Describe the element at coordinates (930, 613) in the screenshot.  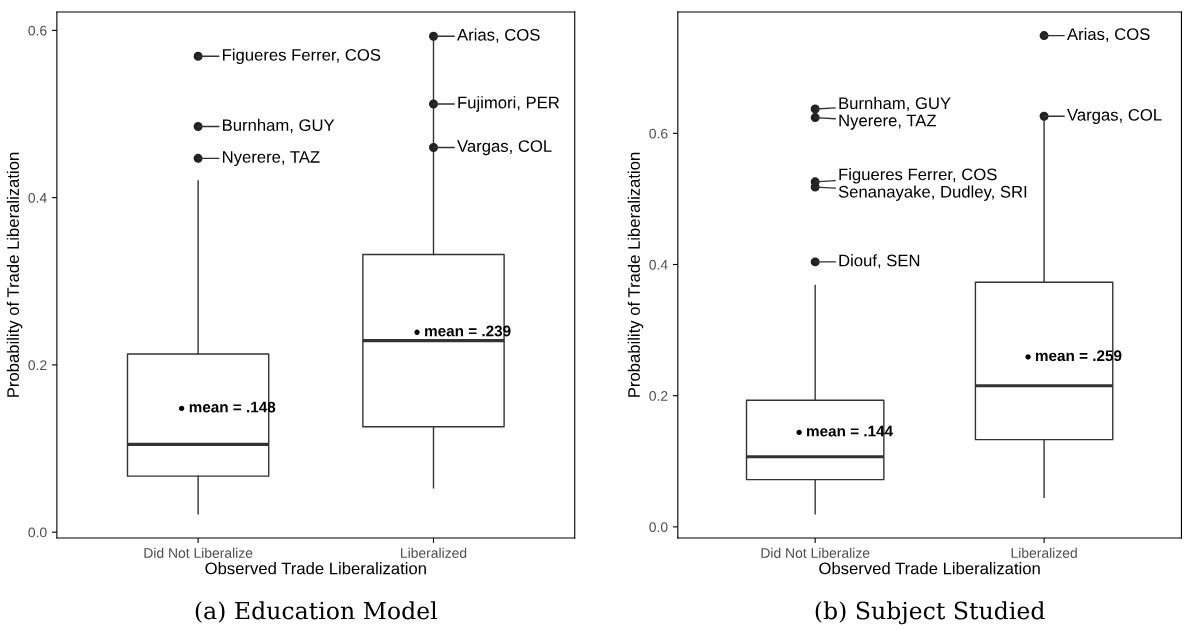
I see `text: (b) Subject Studied` at that location.